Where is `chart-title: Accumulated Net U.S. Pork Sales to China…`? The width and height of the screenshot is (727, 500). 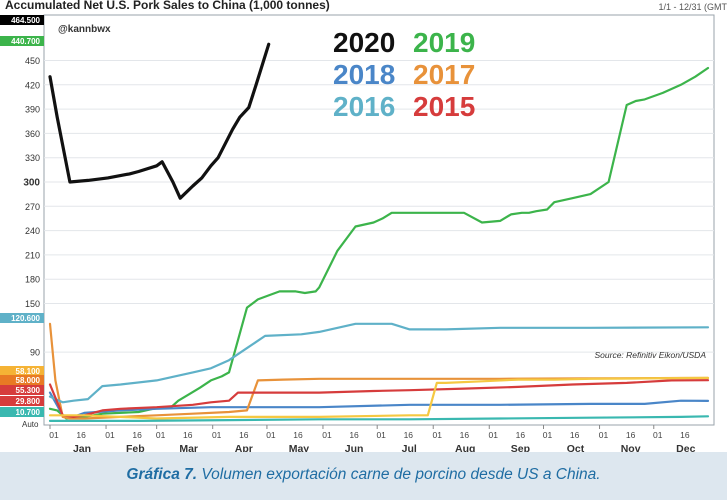 chart-title: Accumulated Net U.S. Pork Sales to China… is located at coordinates (167, 6).